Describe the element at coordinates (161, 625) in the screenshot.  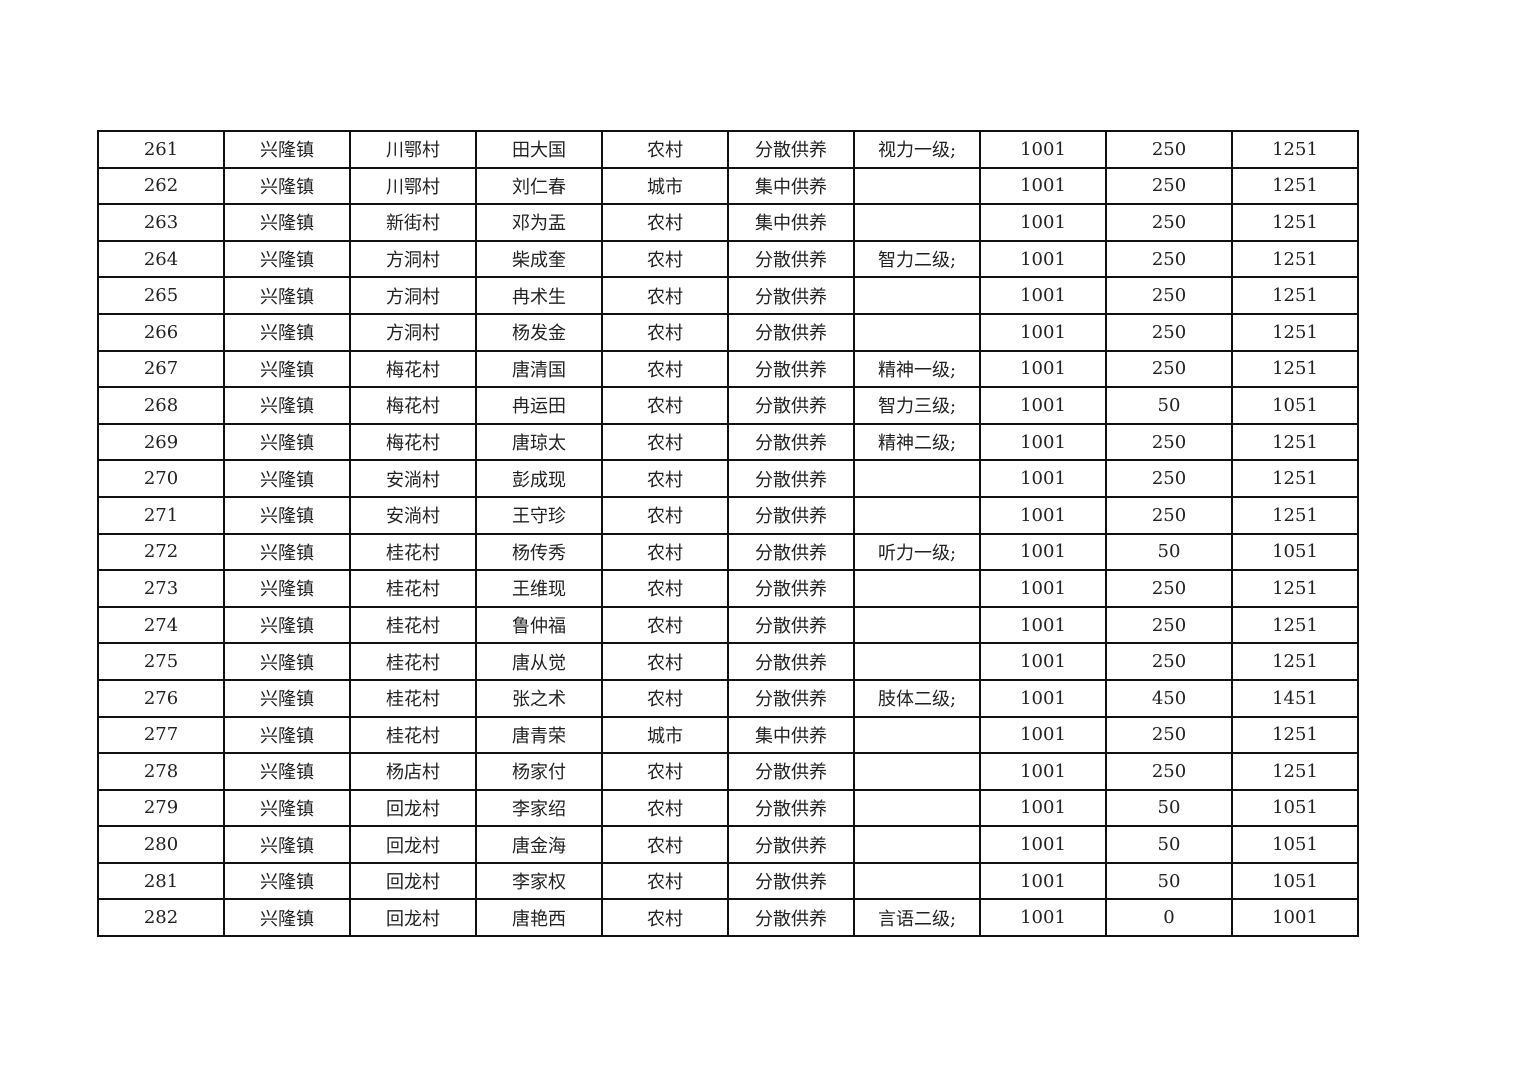
I see `cell-index: 274` at that location.